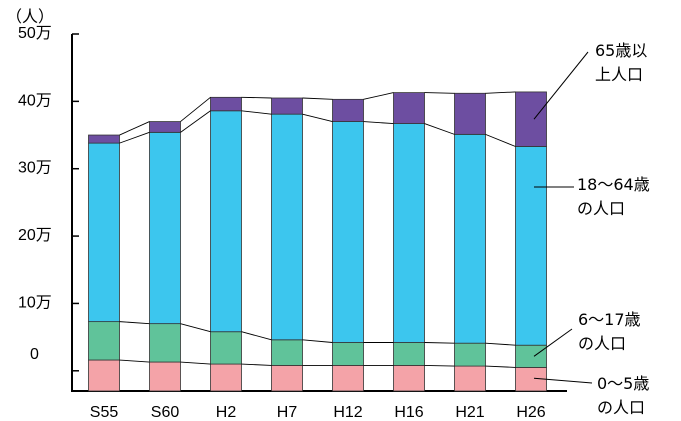 Image resolution: width=681 pixels, height=421 pixels. What do you see at coordinates (34, 354) in the screenshot?
I see `y-tick-label: 0` at bounding box center [34, 354].